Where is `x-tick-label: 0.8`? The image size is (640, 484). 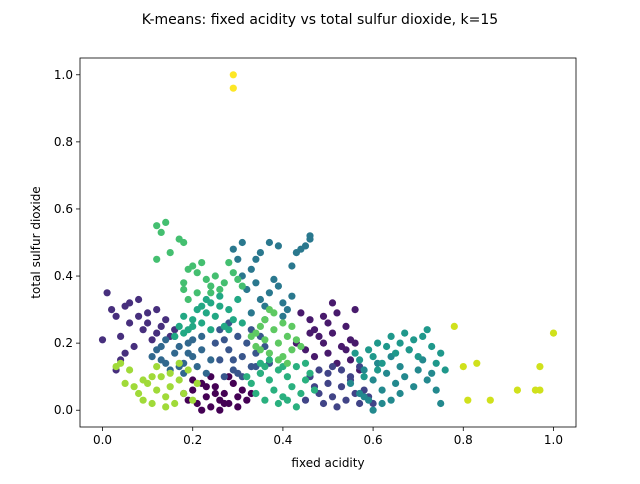
x-tick-label: 0.8 is located at coordinates (463, 440).